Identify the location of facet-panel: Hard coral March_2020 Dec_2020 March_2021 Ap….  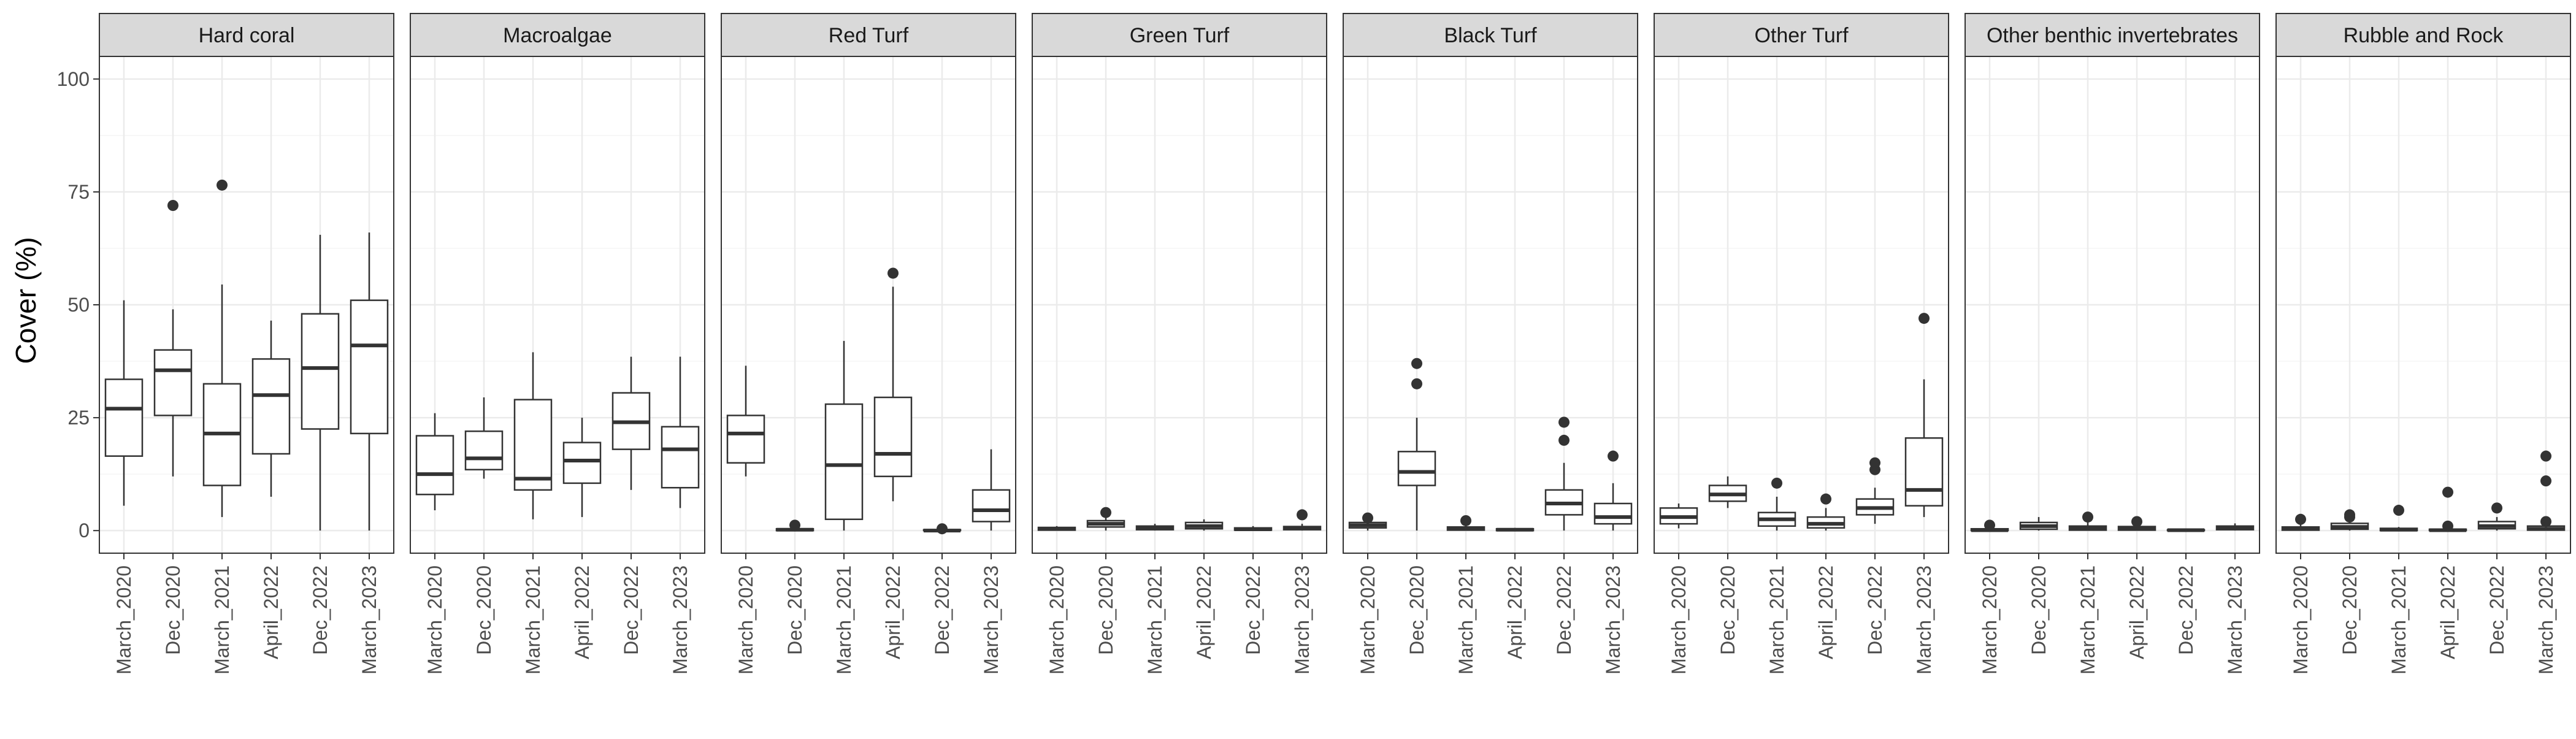
(246, 344).